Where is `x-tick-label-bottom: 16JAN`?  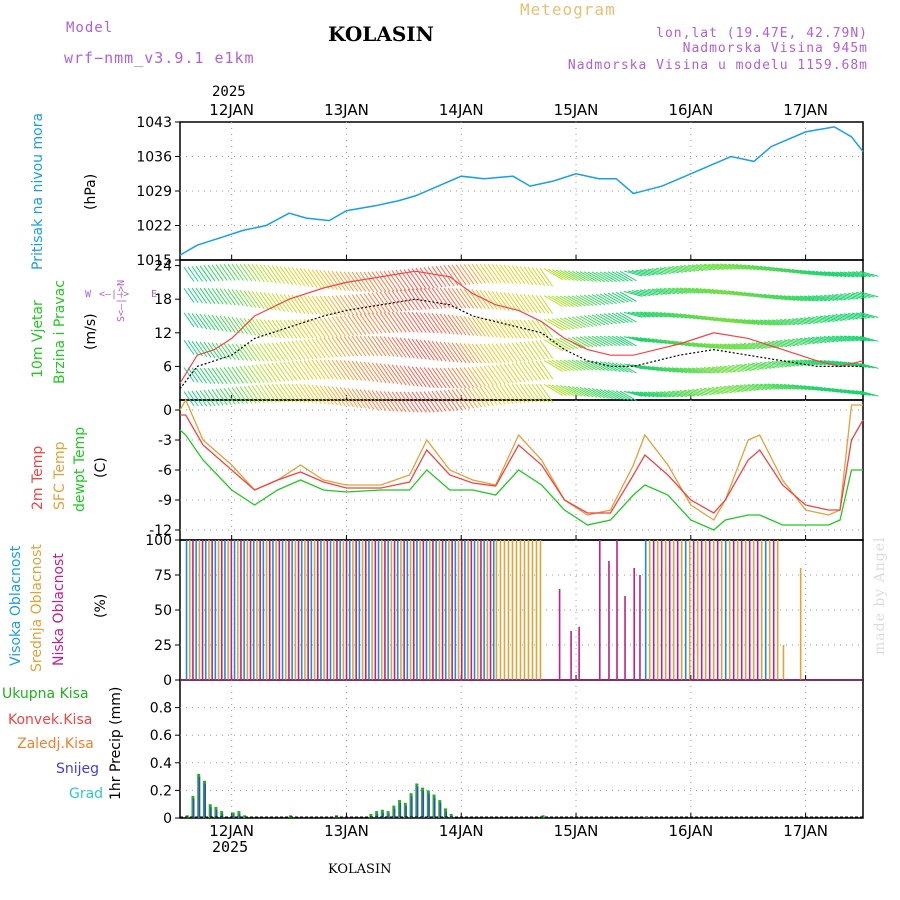 x-tick-label-bottom: 16JAN is located at coordinates (690, 831).